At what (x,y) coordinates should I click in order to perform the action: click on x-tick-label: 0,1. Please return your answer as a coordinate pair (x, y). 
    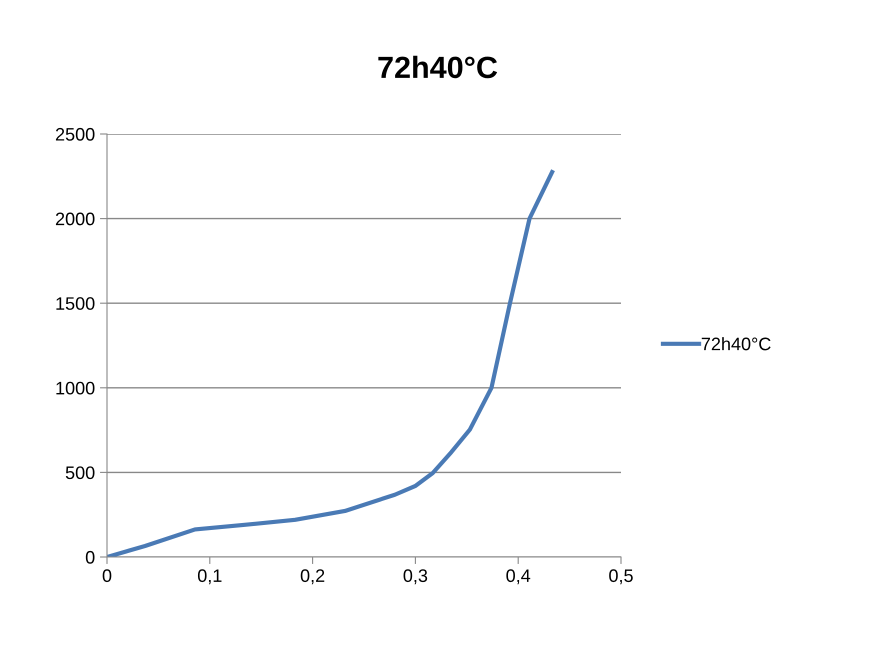
    Looking at the image, I should click on (210, 576).